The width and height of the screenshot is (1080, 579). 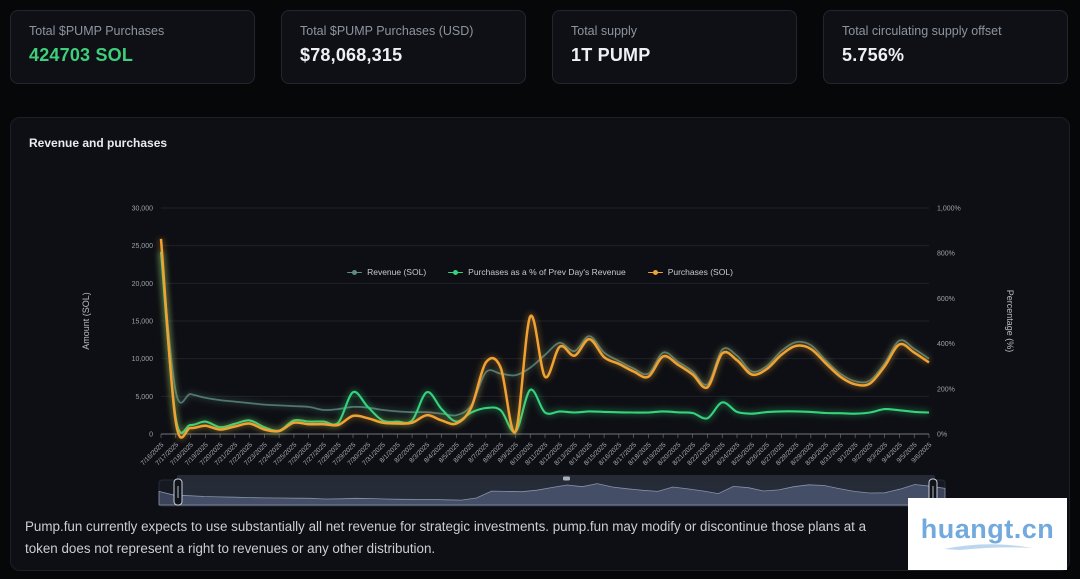 What do you see at coordinates (873, 55) in the screenshot?
I see `stat-card-value: 5.756%` at bounding box center [873, 55].